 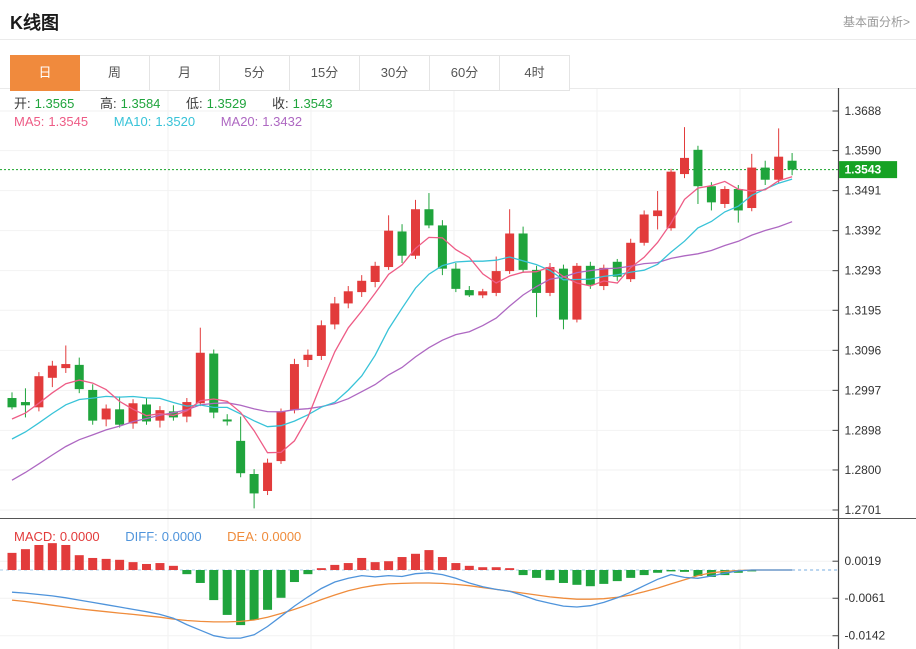 I want to click on ma10-label: MA10:, so click(x=132, y=121).